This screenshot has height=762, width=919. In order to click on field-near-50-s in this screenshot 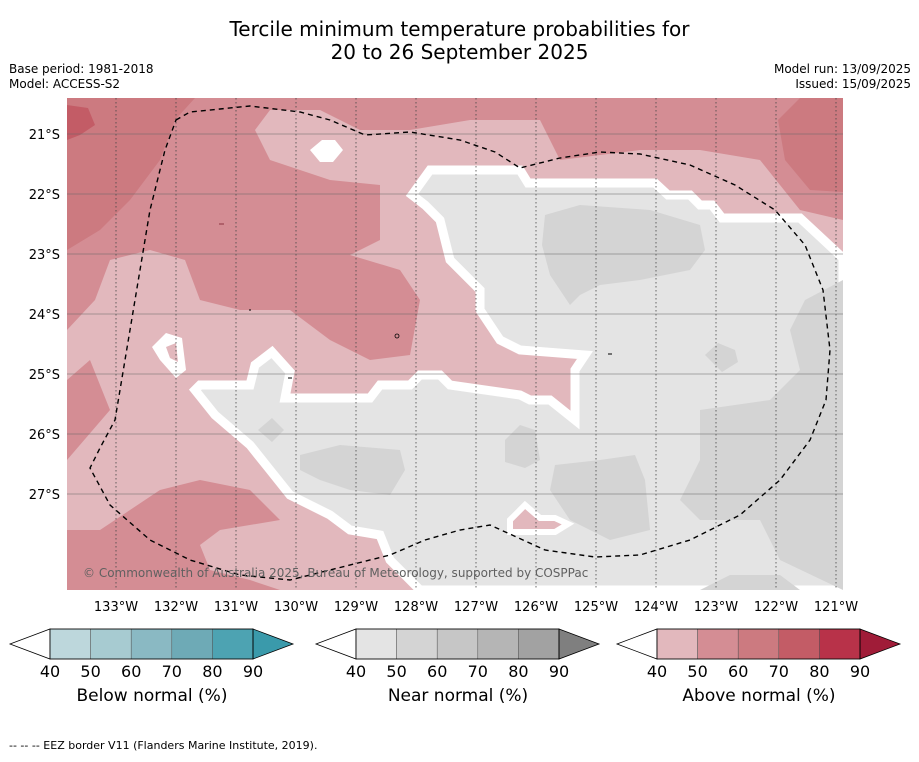, I will do `click(600, 497)`.